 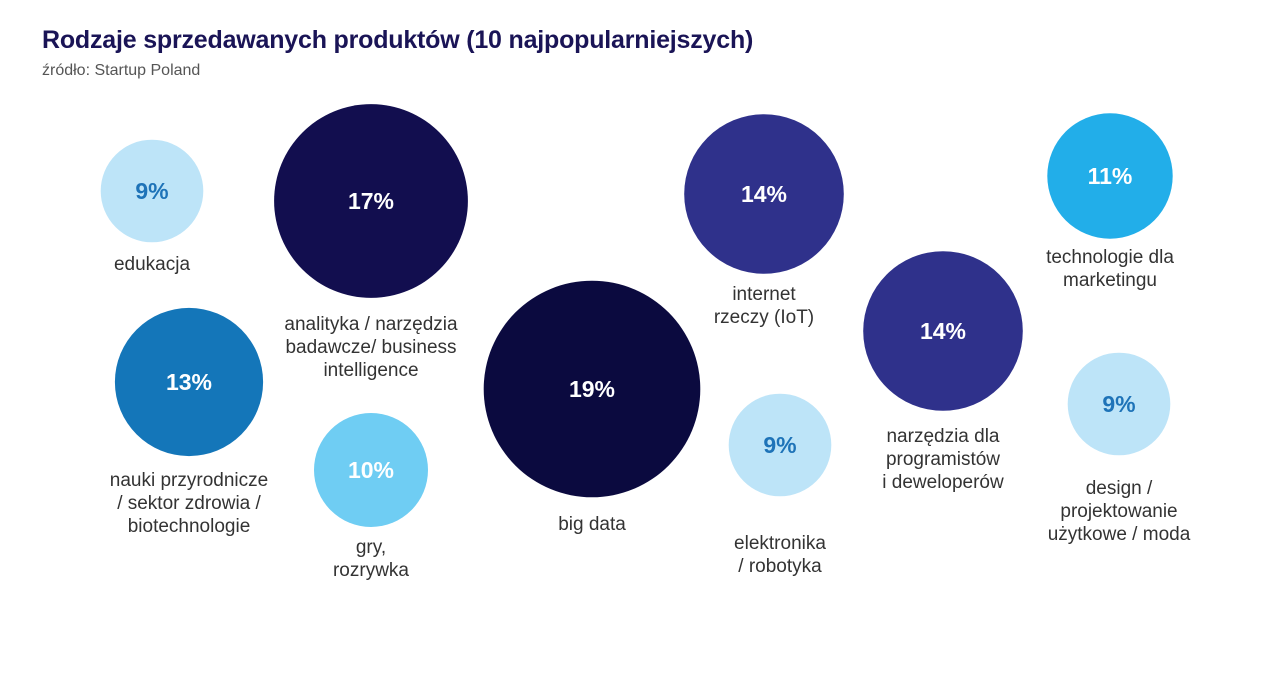 I want to click on bubble-category-label: analityka / narzędzia, so click(x=371, y=324).